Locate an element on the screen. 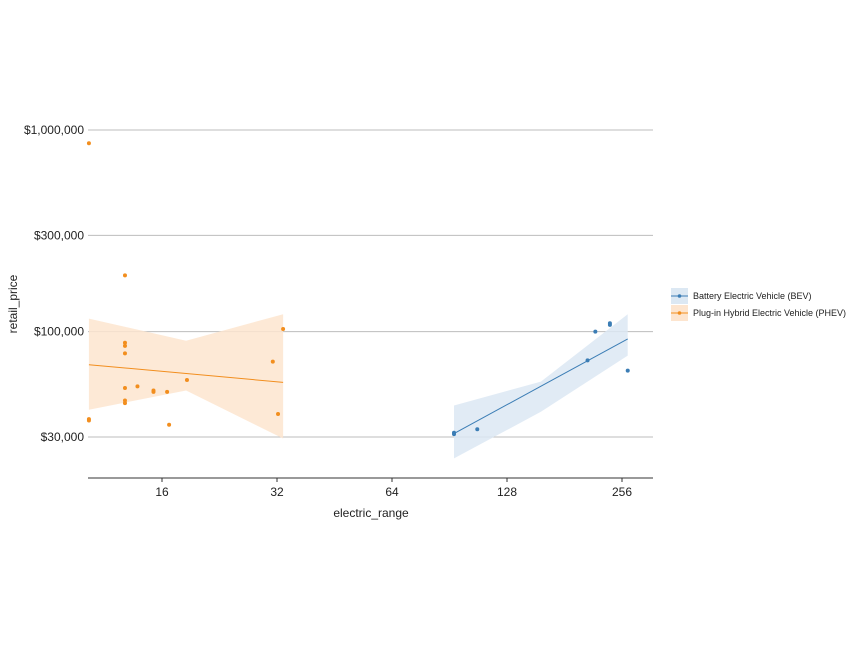 The height and width of the screenshot is (648, 864). x-tick-label: 16 is located at coordinates (162, 492).